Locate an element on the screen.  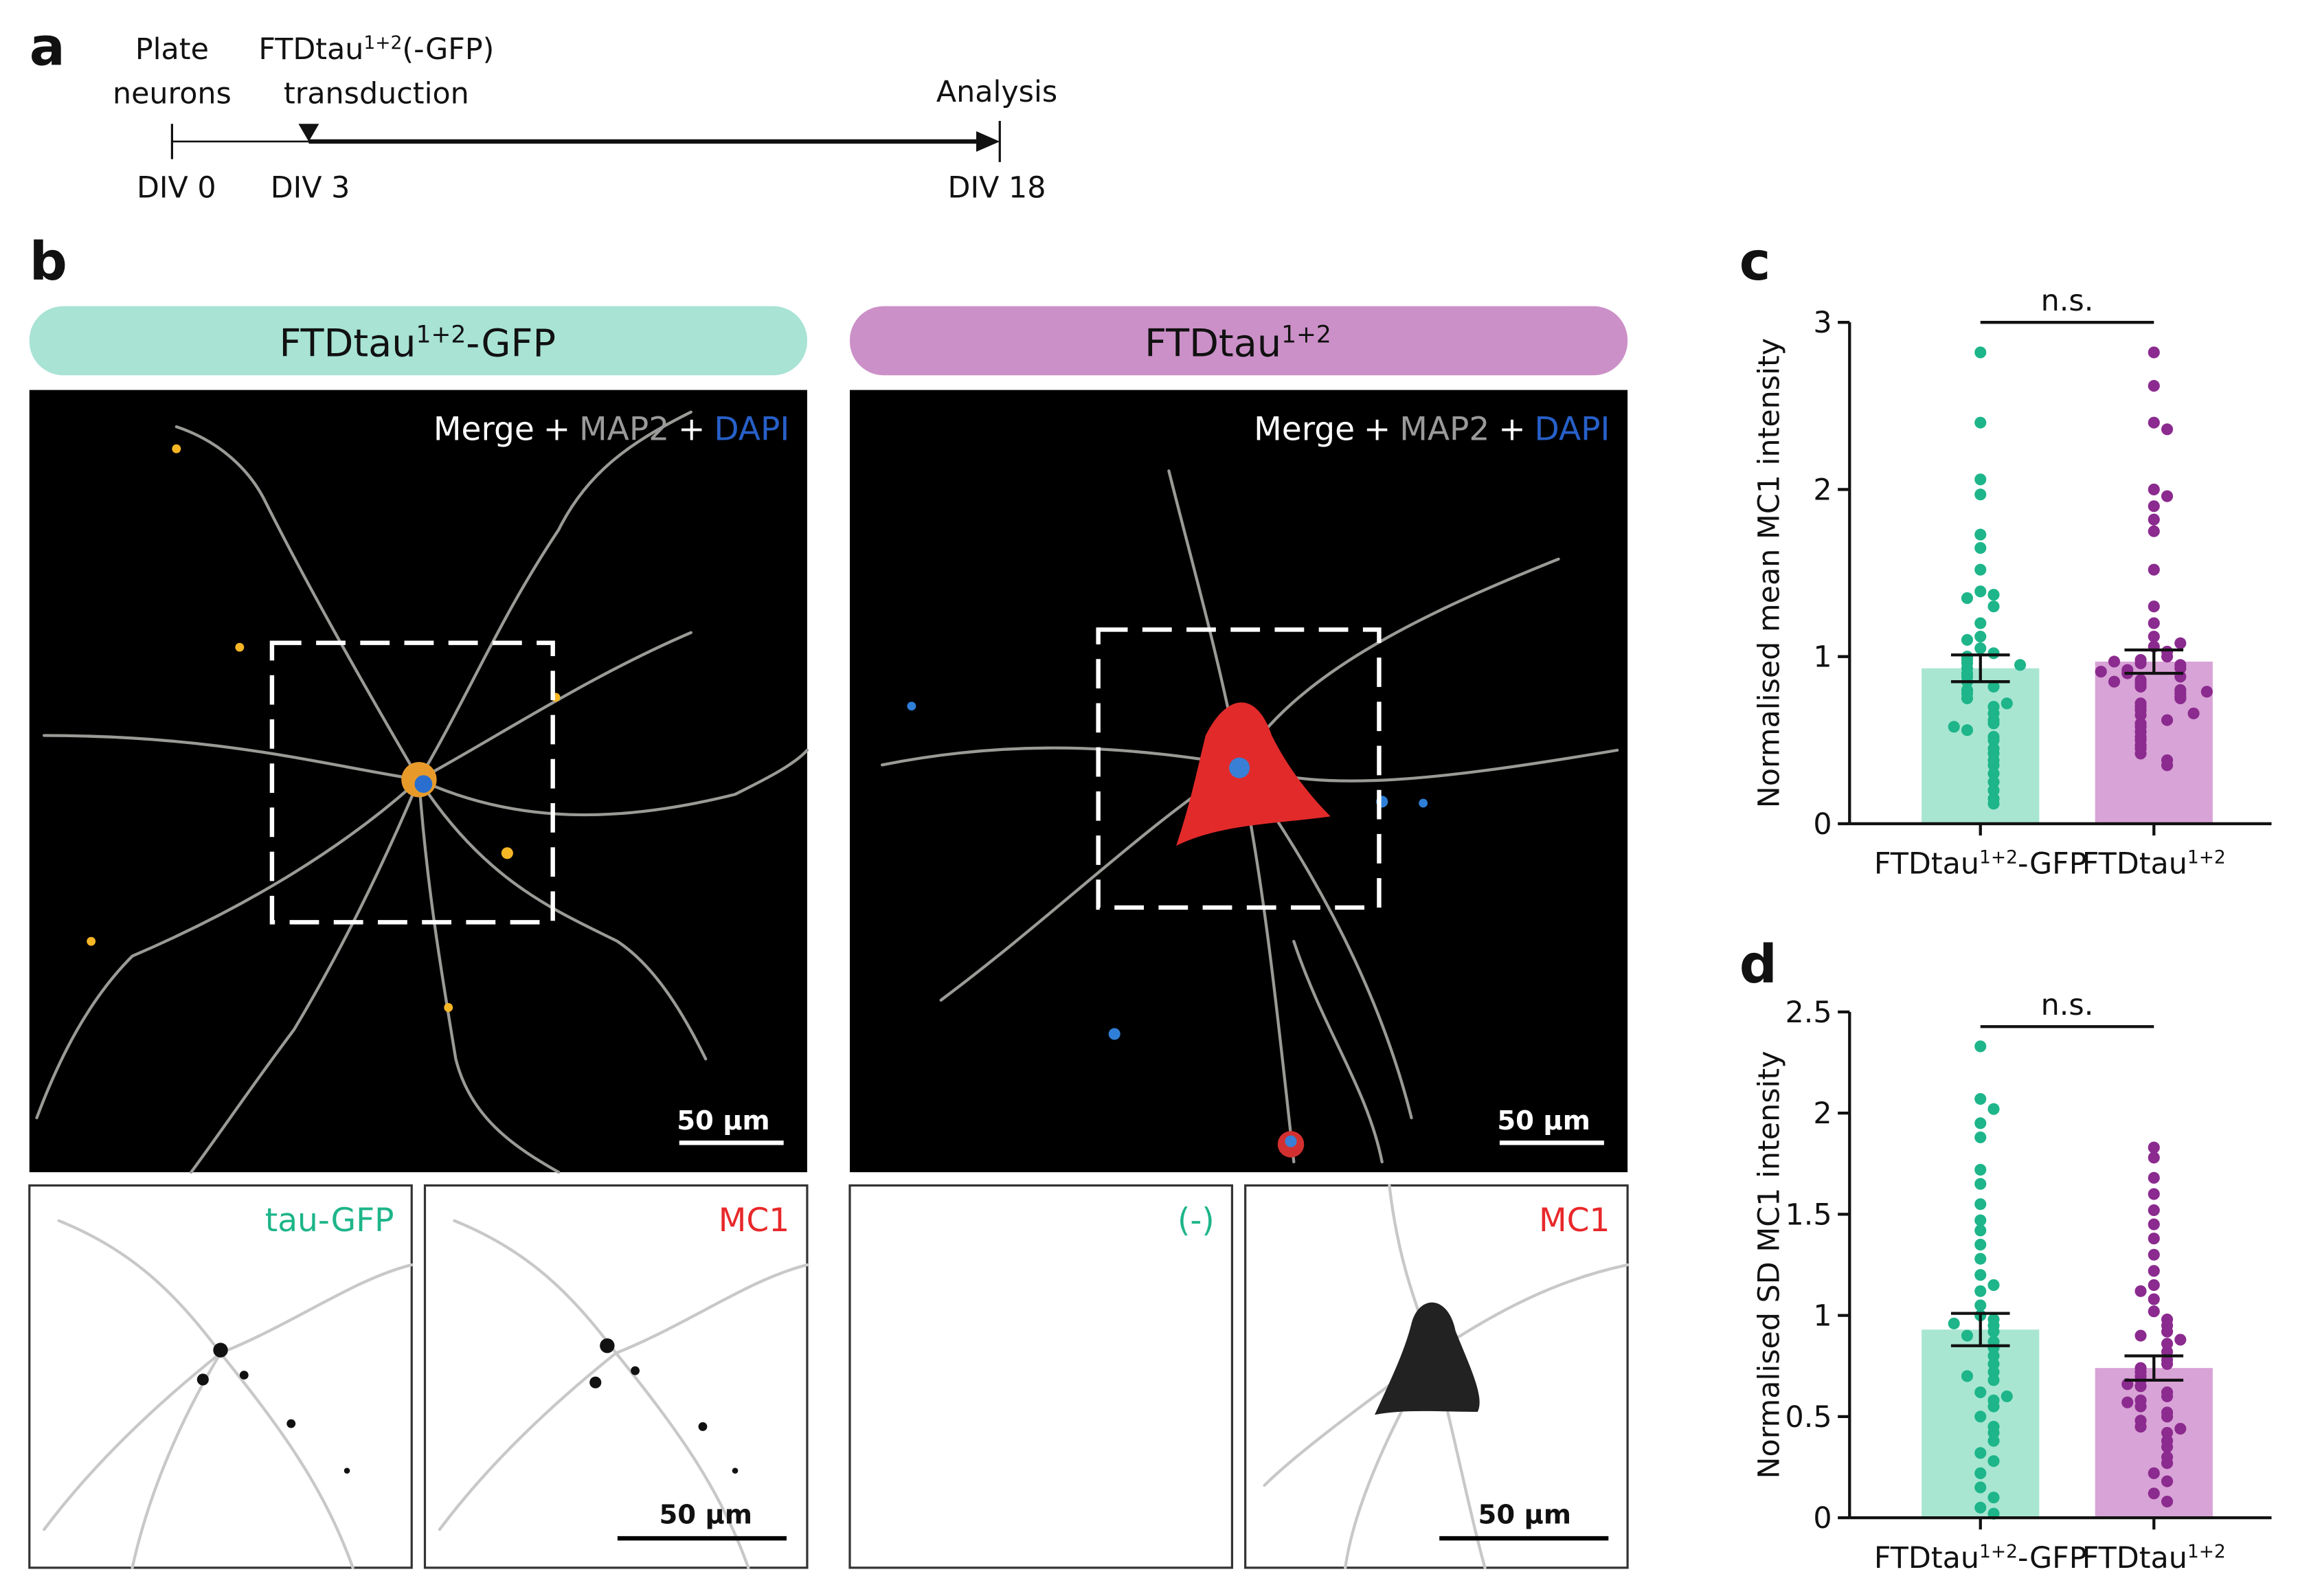
condition-title-part: -GFP is located at coordinates (511, 344).